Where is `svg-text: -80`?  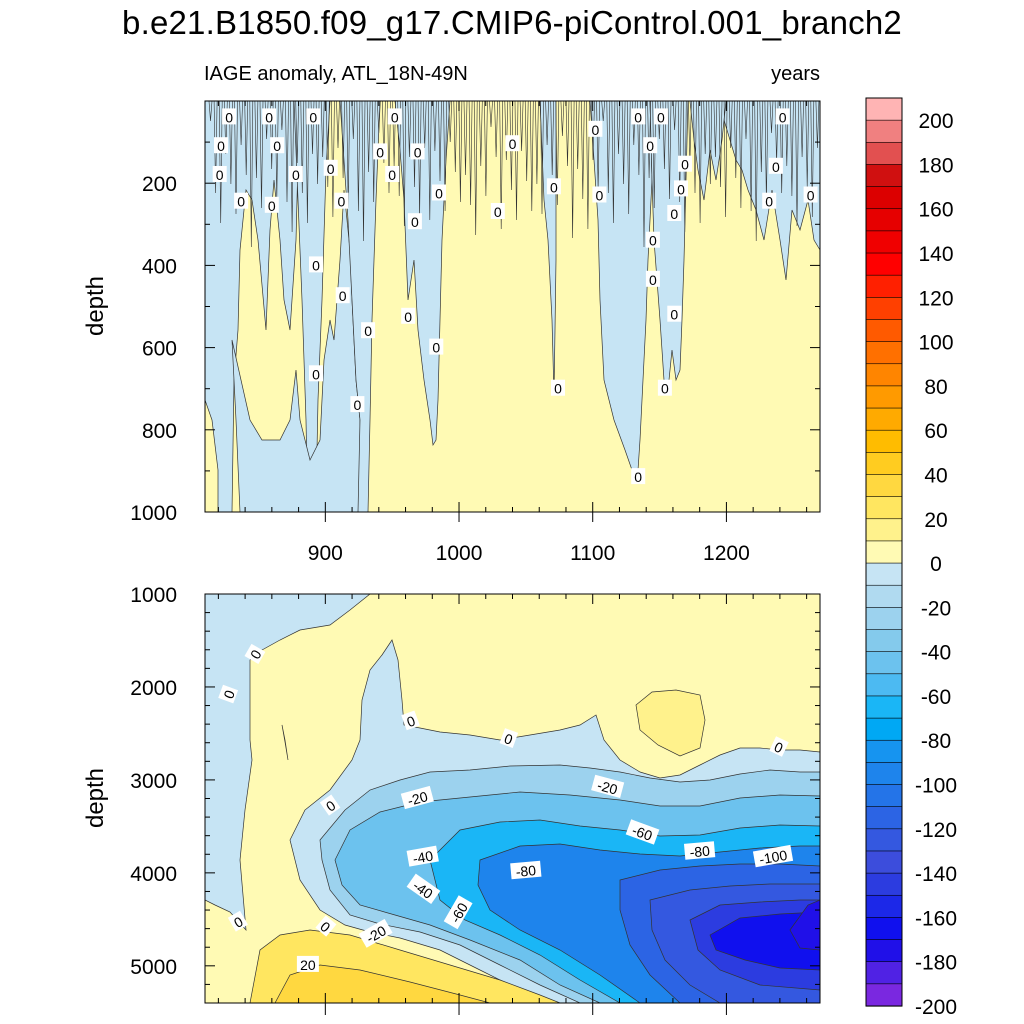 svg-text: -80 is located at coordinates (526, 871).